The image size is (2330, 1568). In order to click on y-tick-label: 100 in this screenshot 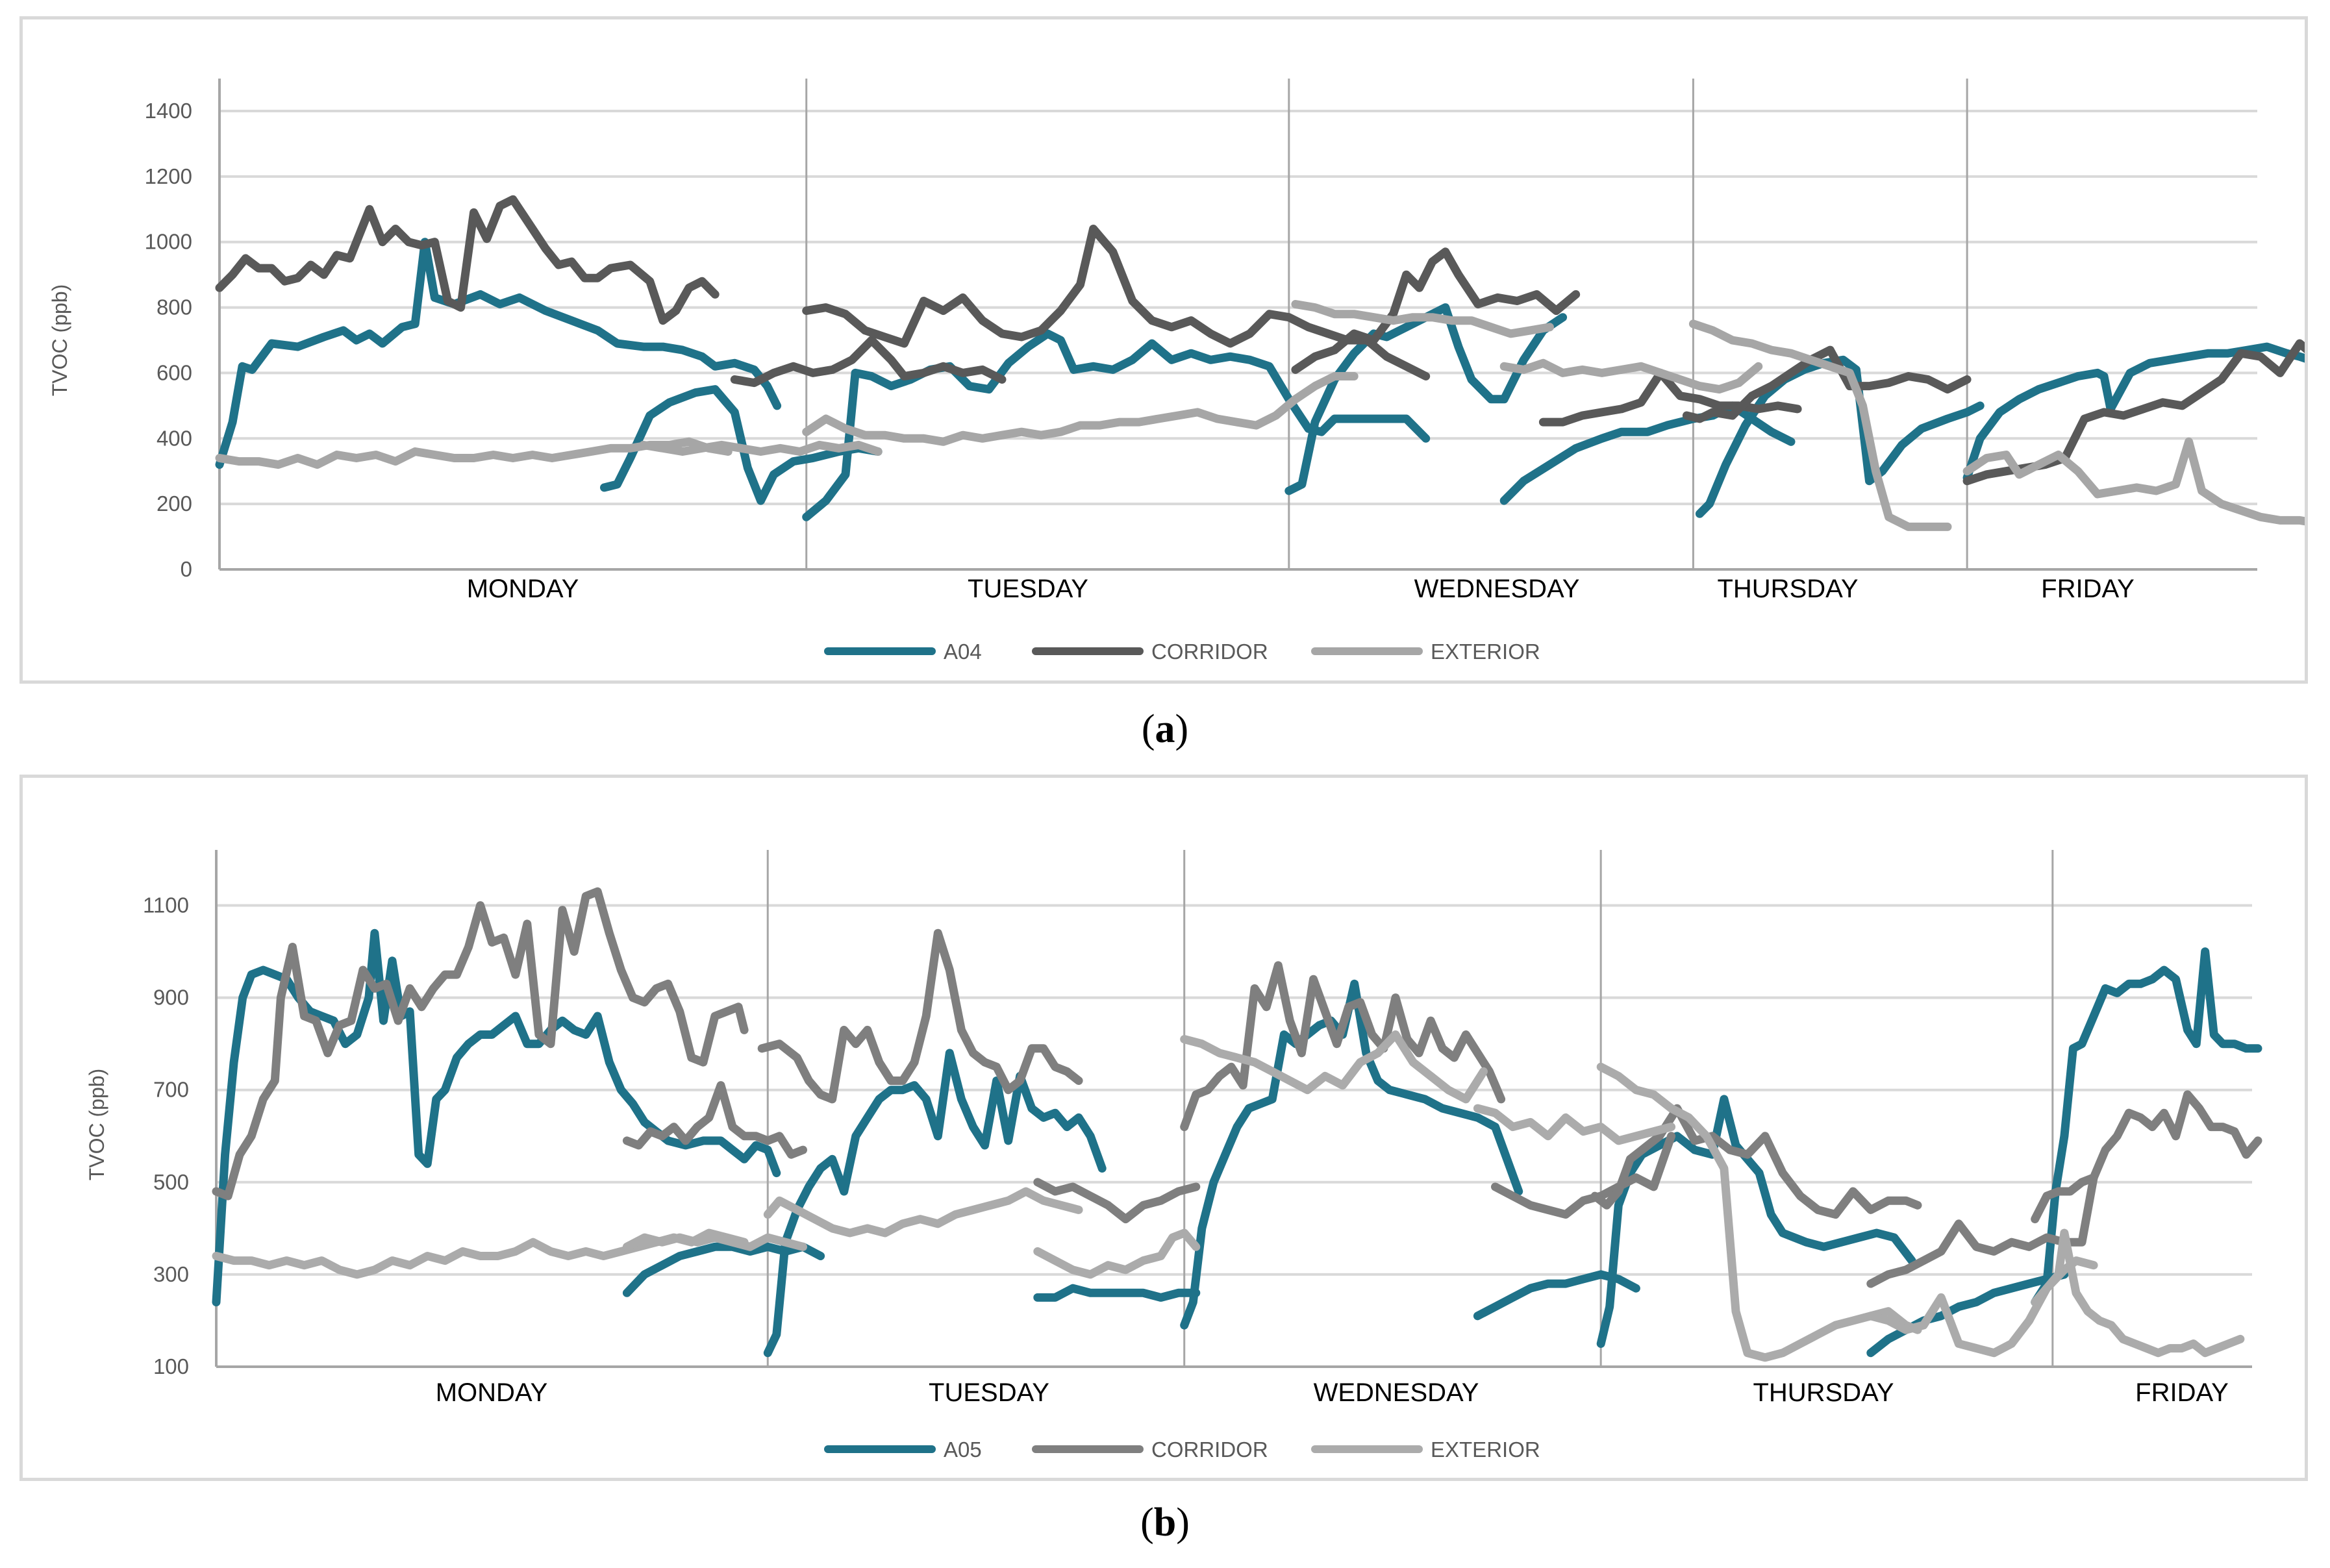, I will do `click(171, 1366)`.